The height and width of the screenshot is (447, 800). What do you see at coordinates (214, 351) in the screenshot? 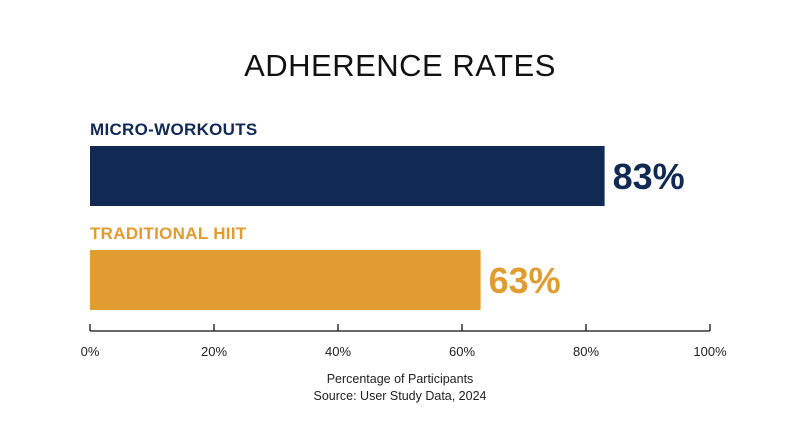
I see `x-tick-label: 20%` at bounding box center [214, 351].